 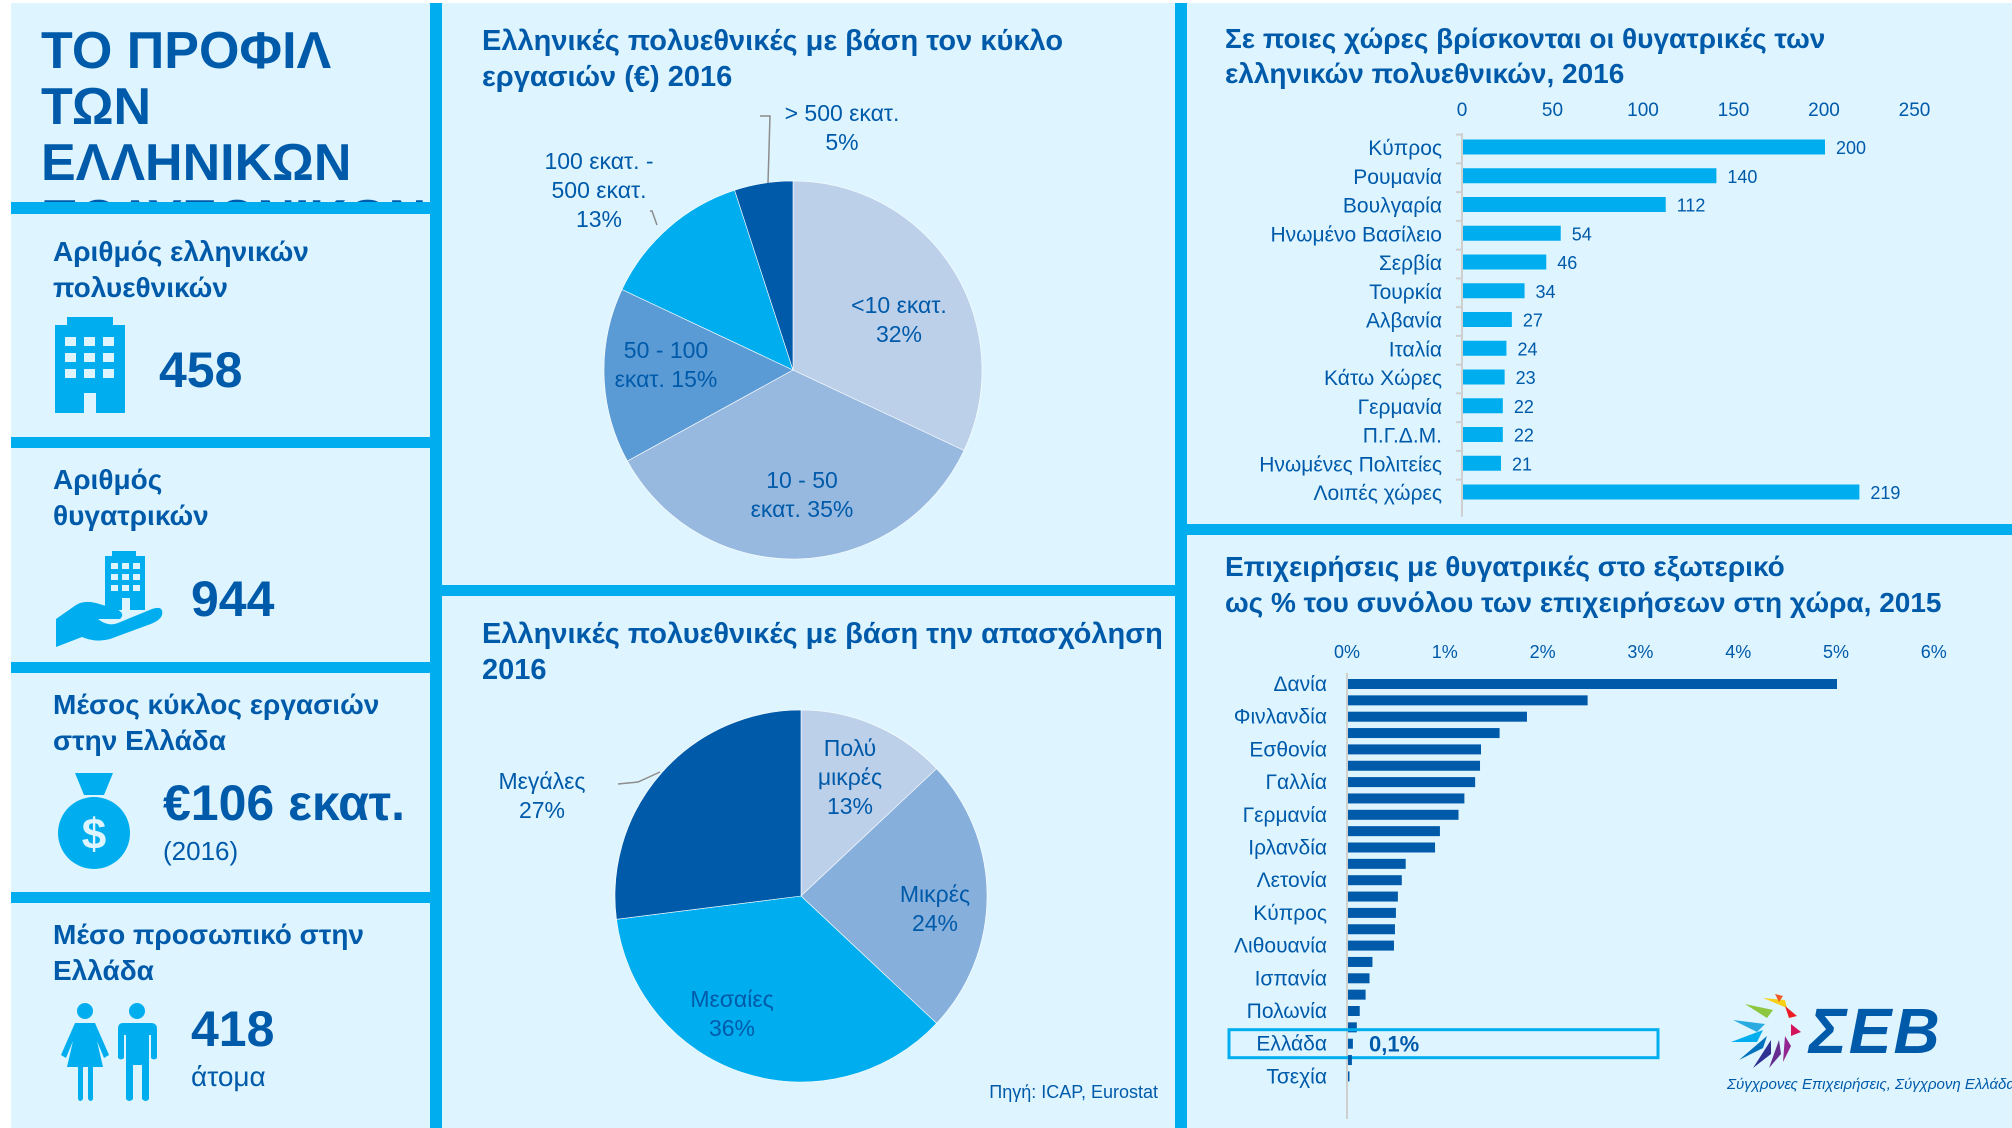 What do you see at coordinates (1443, 1044) in the screenshot?
I see `highlight-box` at bounding box center [1443, 1044].